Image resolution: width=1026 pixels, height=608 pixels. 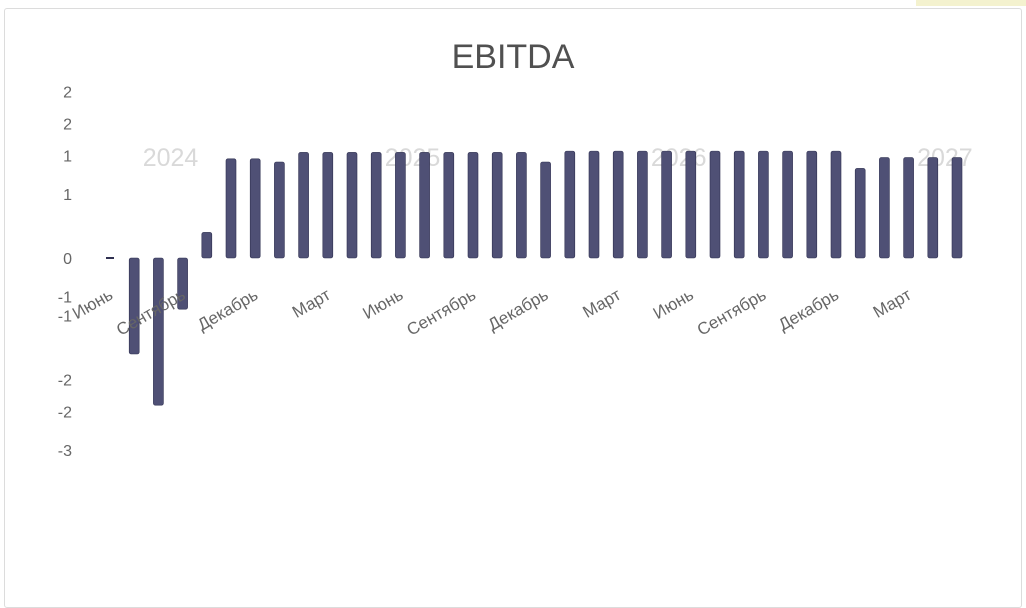 I want to click on x-tick-label-3: Март, so click(x=311, y=303).